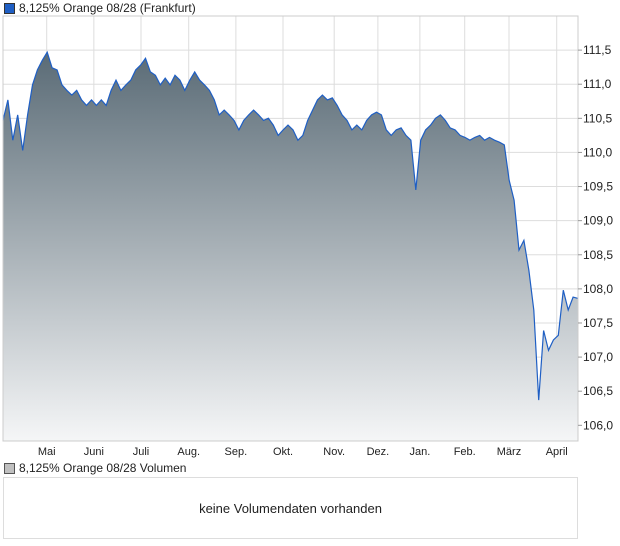  What do you see at coordinates (103, 468) in the screenshot?
I see `volume-legend-label: 8,125% Orange 08/28 Volumen` at bounding box center [103, 468].